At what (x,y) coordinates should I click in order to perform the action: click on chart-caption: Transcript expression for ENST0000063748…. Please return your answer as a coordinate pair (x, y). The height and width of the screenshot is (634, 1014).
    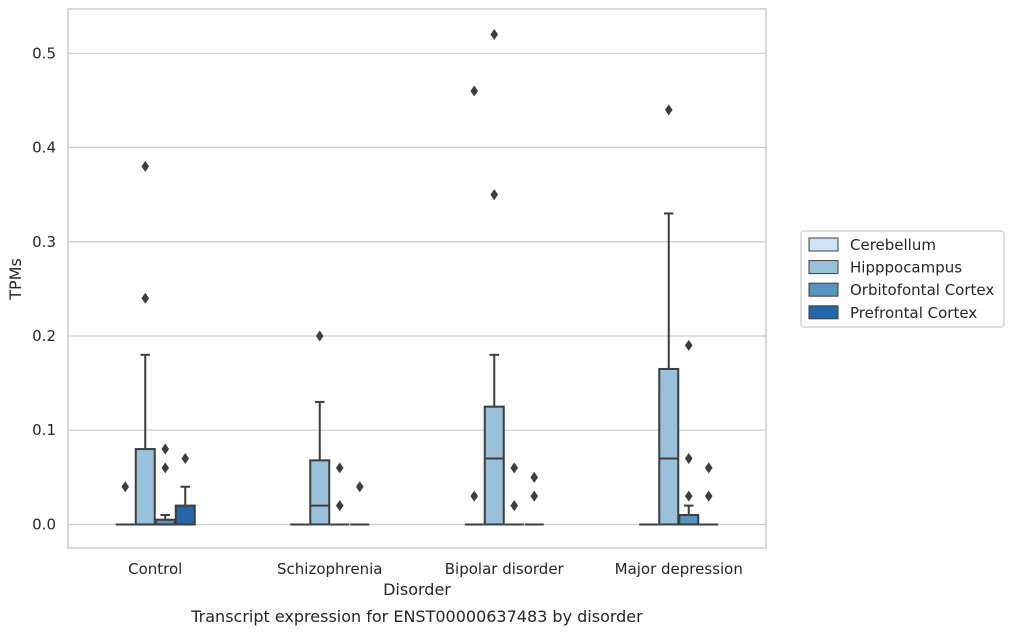
    Looking at the image, I should click on (416, 616).